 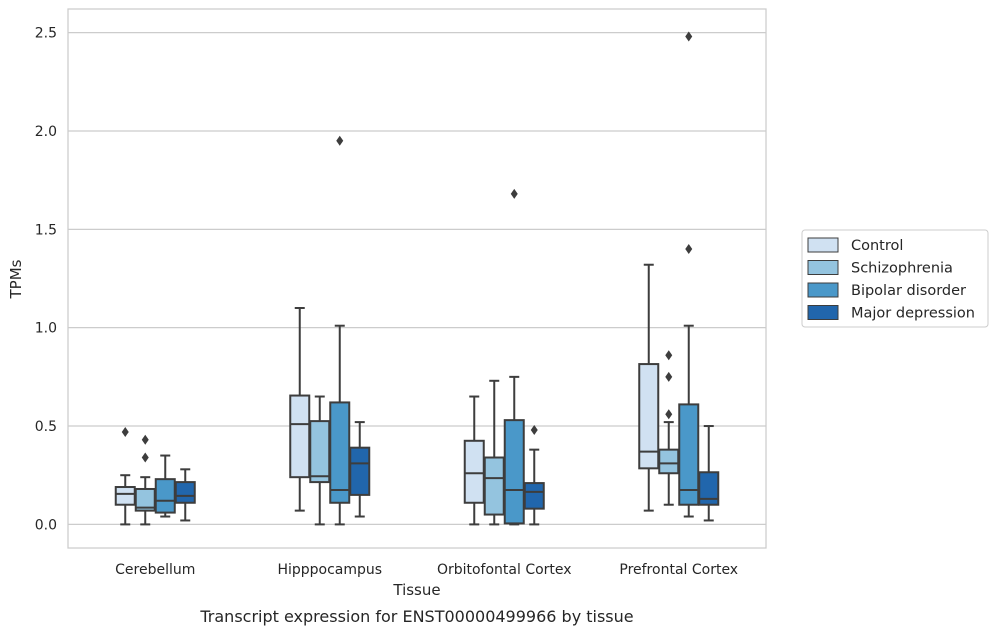 What do you see at coordinates (16, 279) in the screenshot?
I see `y-axis-title: TPMs` at bounding box center [16, 279].